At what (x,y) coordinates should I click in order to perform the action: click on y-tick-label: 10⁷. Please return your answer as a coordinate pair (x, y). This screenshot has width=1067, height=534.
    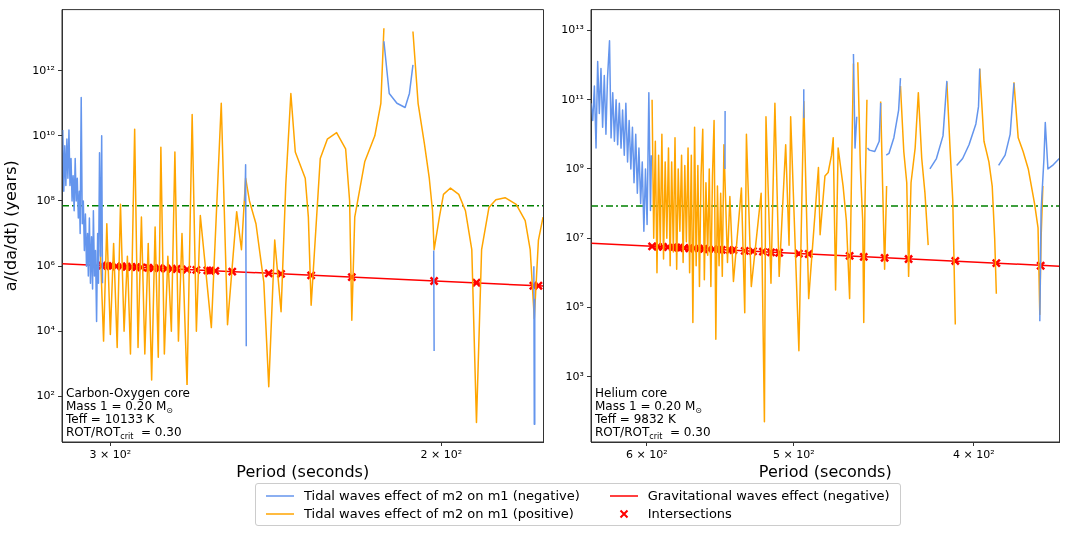
    Looking at the image, I should click on (574, 238).